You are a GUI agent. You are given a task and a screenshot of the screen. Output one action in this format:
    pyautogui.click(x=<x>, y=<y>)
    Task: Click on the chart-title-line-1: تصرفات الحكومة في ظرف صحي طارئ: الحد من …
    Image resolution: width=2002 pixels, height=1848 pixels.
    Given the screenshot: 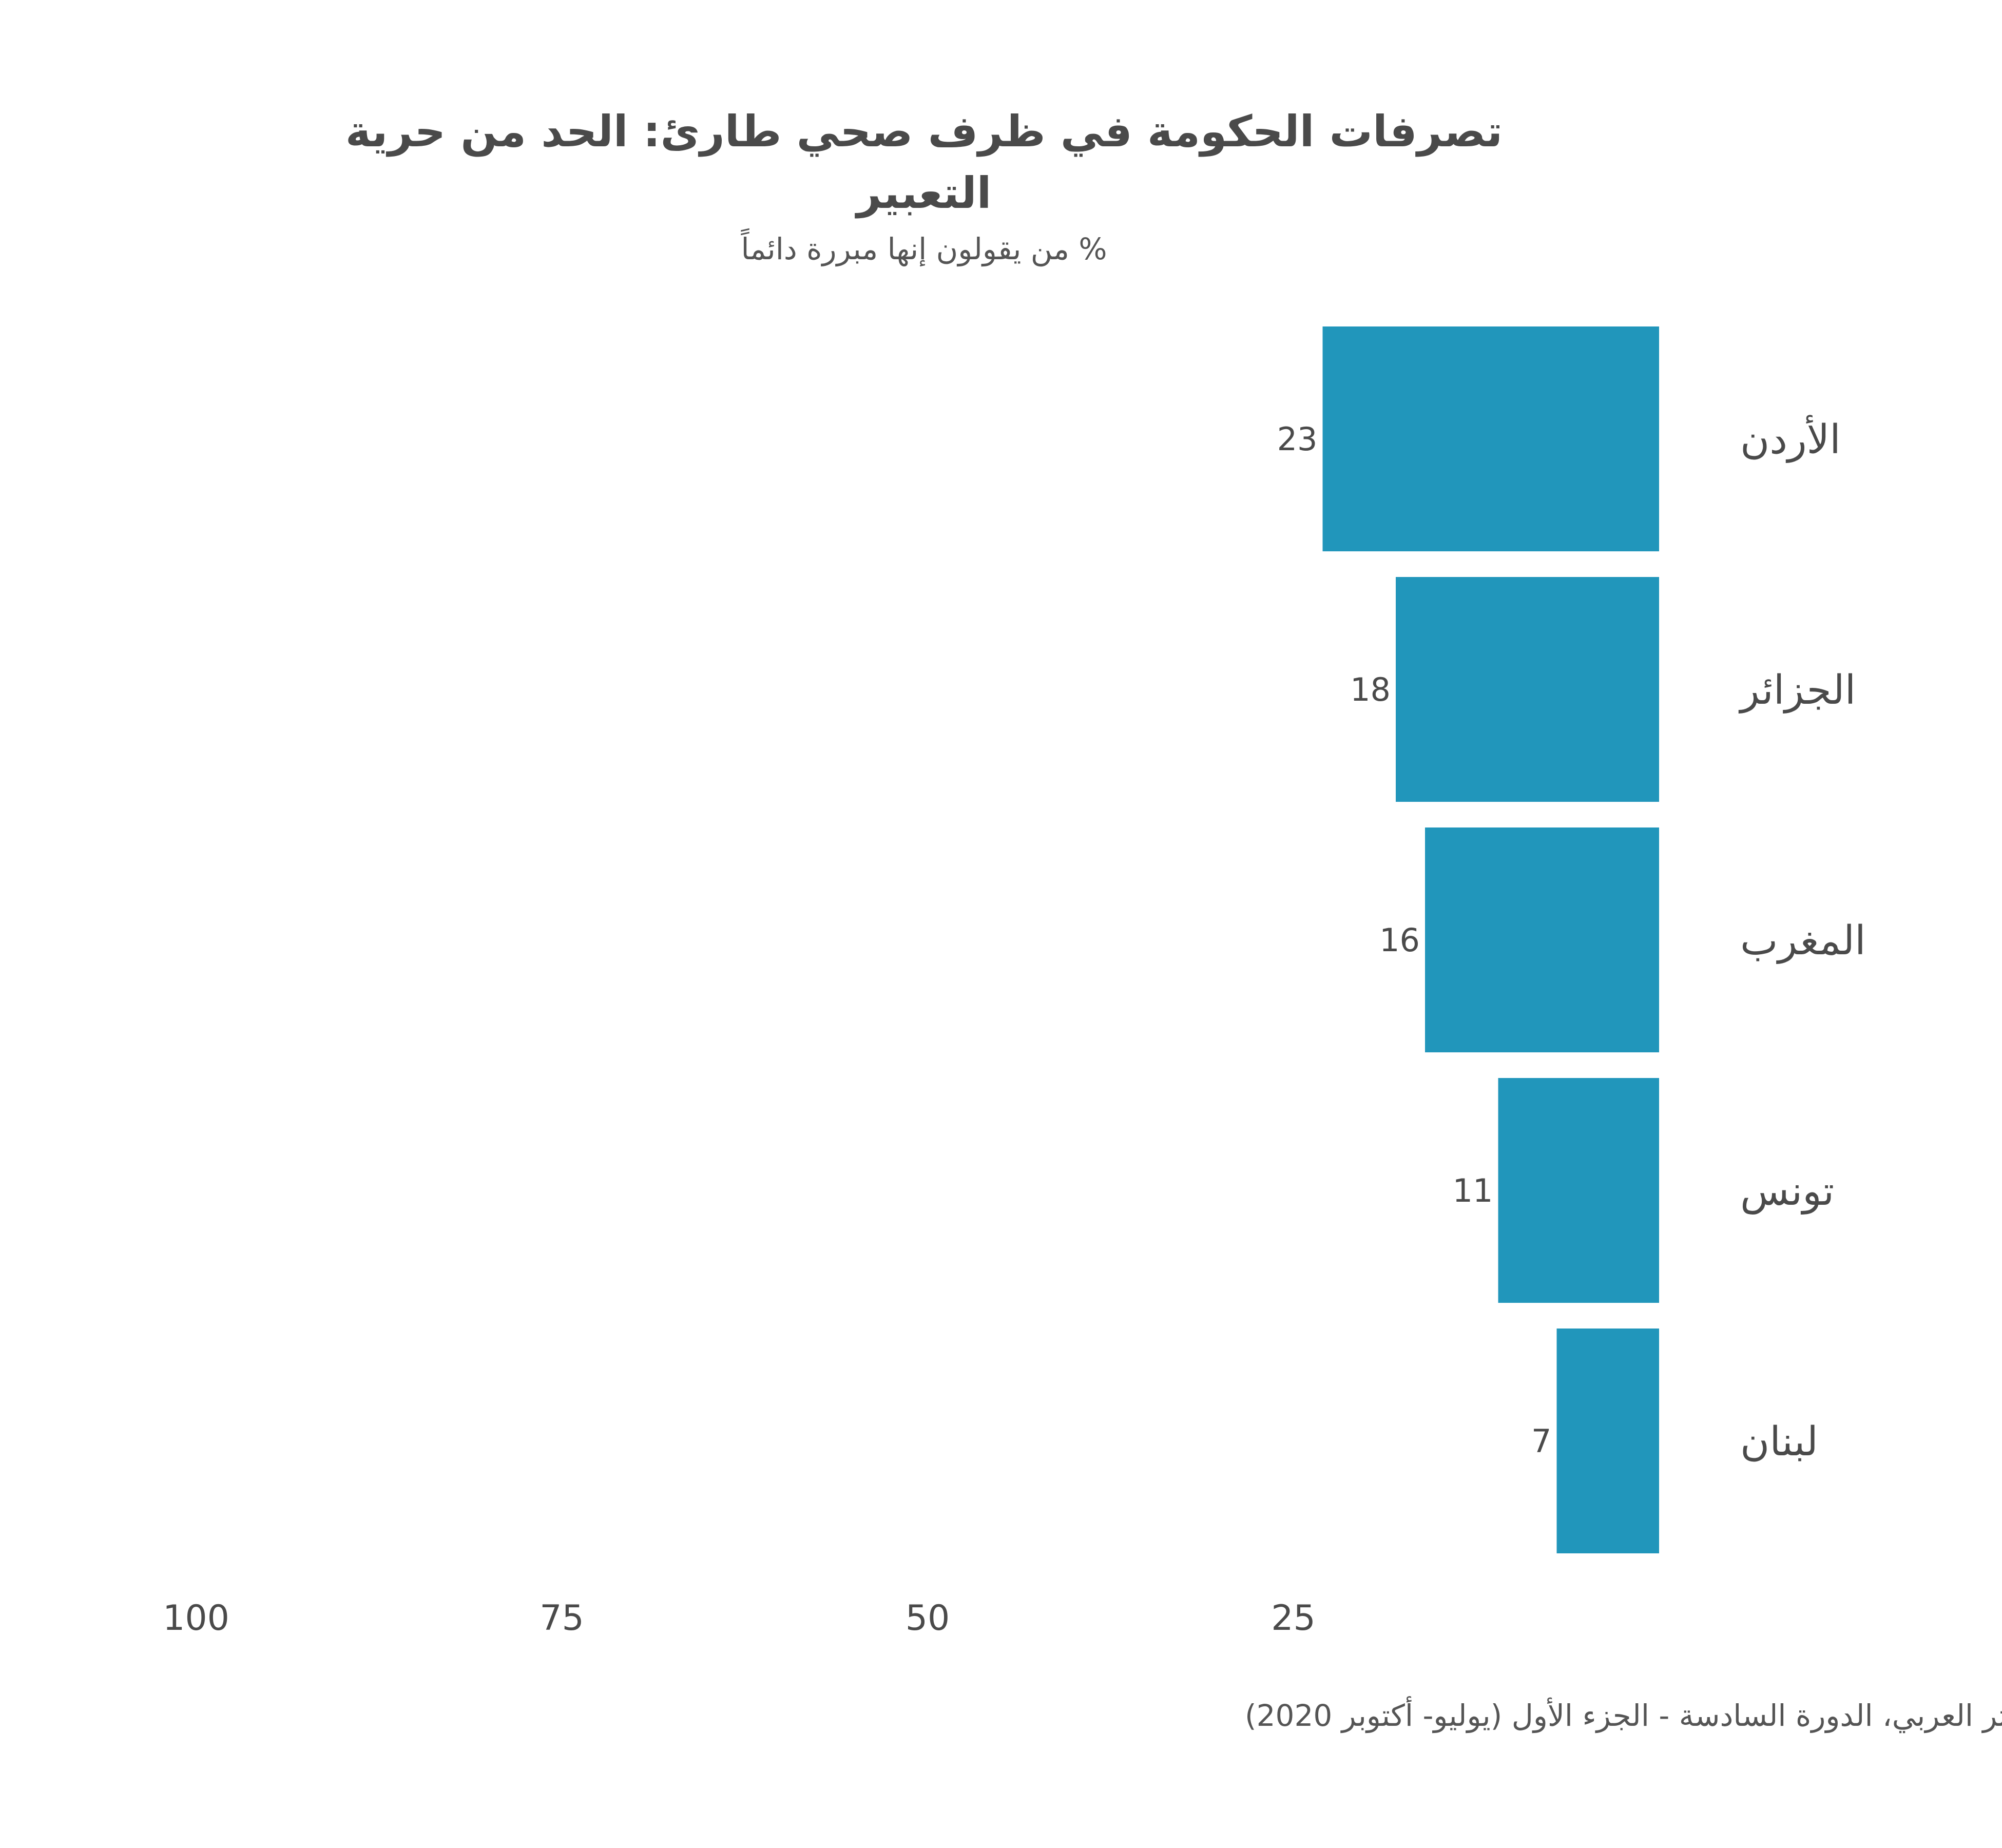 What is the action you would take?
    pyautogui.click(x=924, y=131)
    